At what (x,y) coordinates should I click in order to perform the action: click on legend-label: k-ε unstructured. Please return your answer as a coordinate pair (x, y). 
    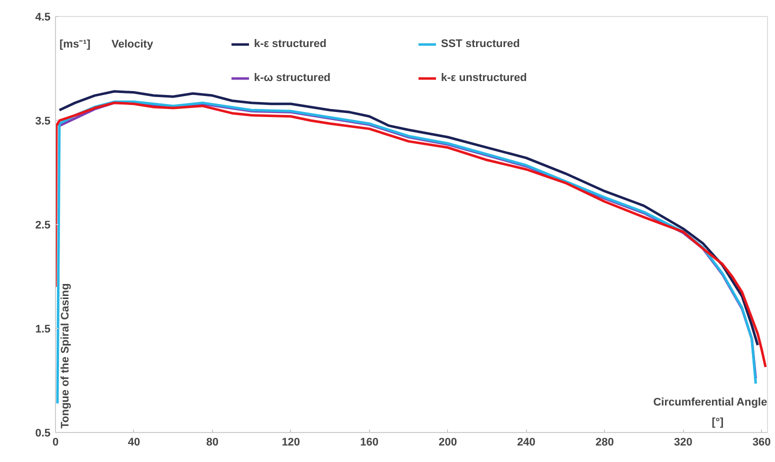
    Looking at the image, I should click on (484, 78).